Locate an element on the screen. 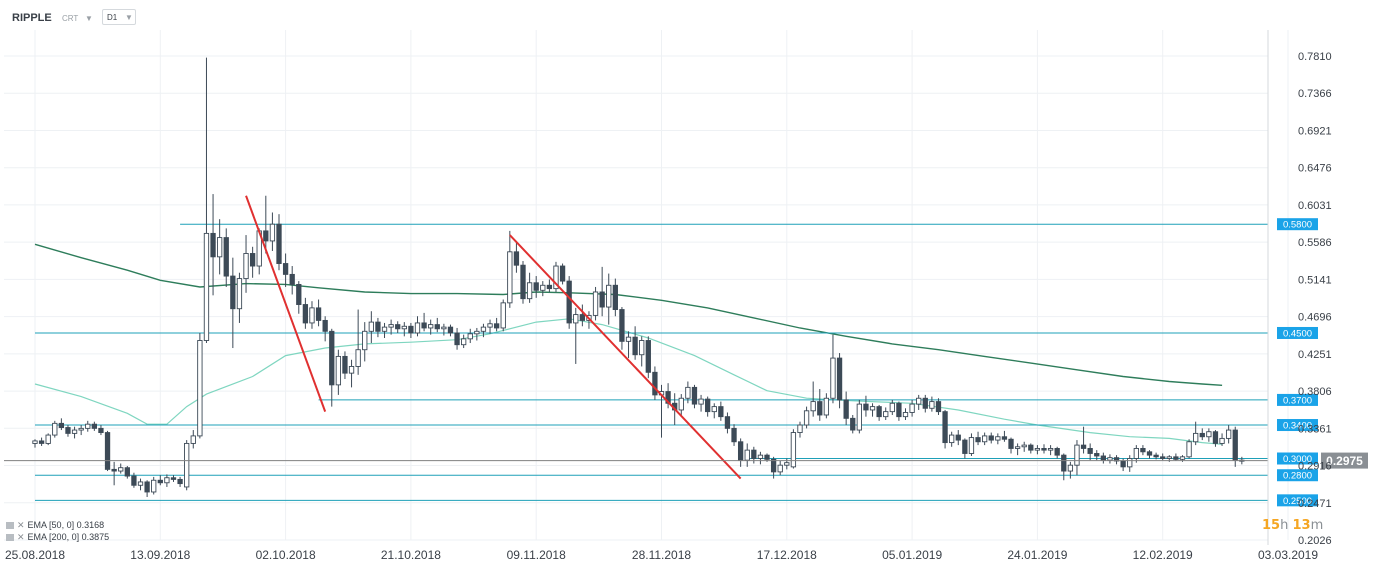 Image resolution: width=1387 pixels, height=571 pixels. countdown-hours-unit: h is located at coordinates (1284, 525).